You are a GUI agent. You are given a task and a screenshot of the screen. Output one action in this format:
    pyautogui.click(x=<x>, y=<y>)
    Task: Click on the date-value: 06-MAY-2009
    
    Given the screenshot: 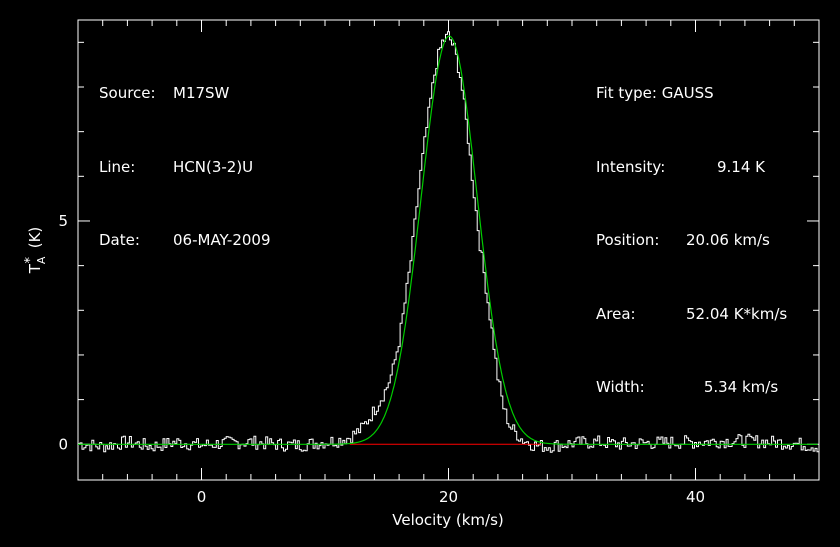 What is the action you would take?
    pyautogui.click(x=222, y=240)
    